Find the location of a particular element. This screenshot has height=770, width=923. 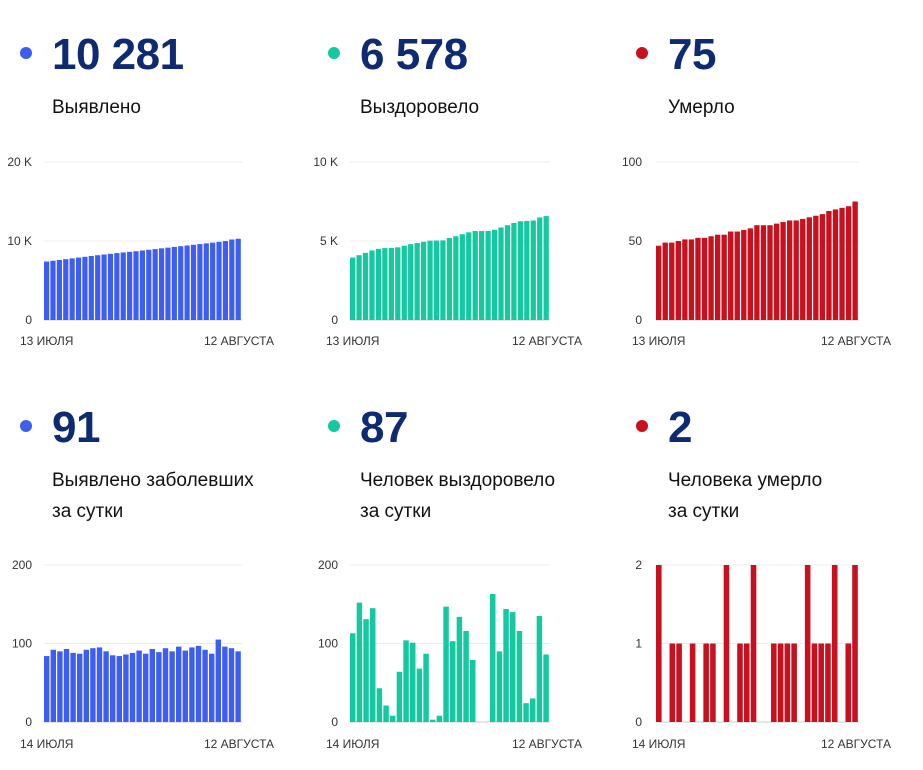

stat-label: Выявлено is located at coordinates (96, 107).